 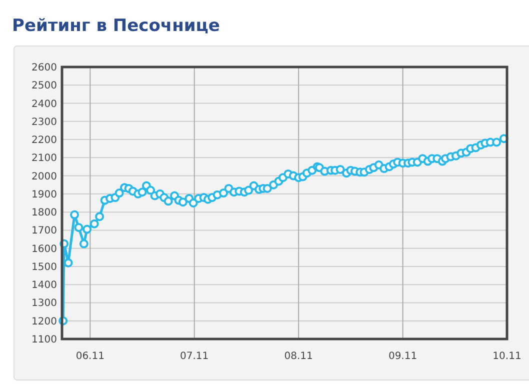 I want to click on y-tick-label: 1100, so click(x=44, y=340).